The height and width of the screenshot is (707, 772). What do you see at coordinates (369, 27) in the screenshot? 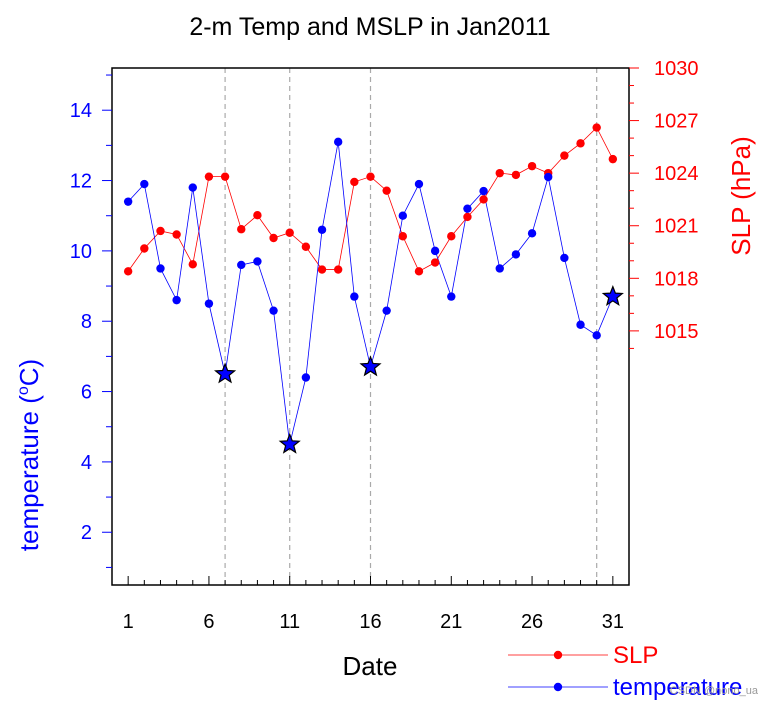
I see `chart-title: 2-m Temp and MSLP in Jan2011` at bounding box center [369, 27].